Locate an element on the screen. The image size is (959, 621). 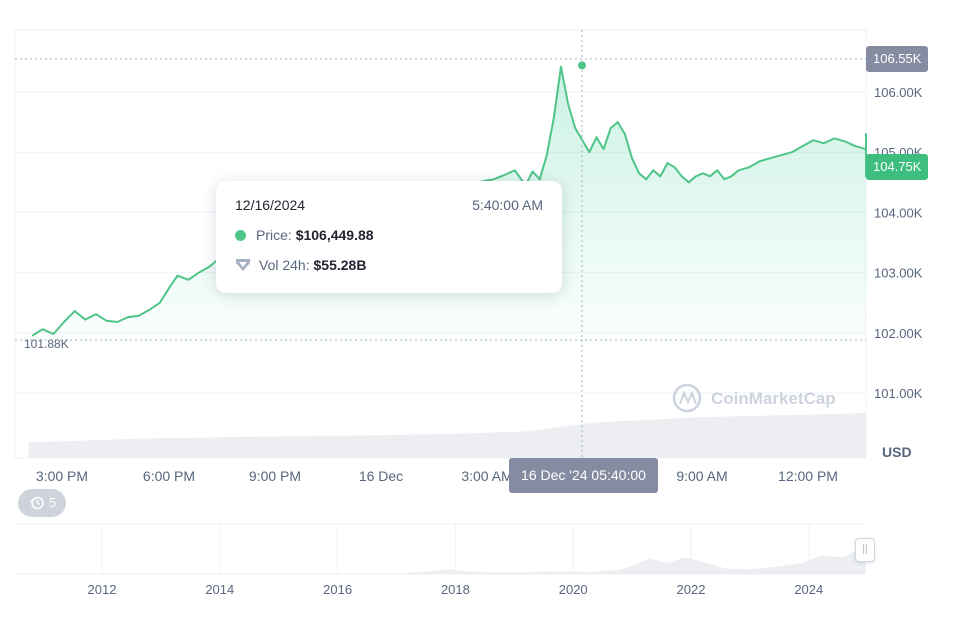
navigator-year-label: 2012 is located at coordinates (102, 589).